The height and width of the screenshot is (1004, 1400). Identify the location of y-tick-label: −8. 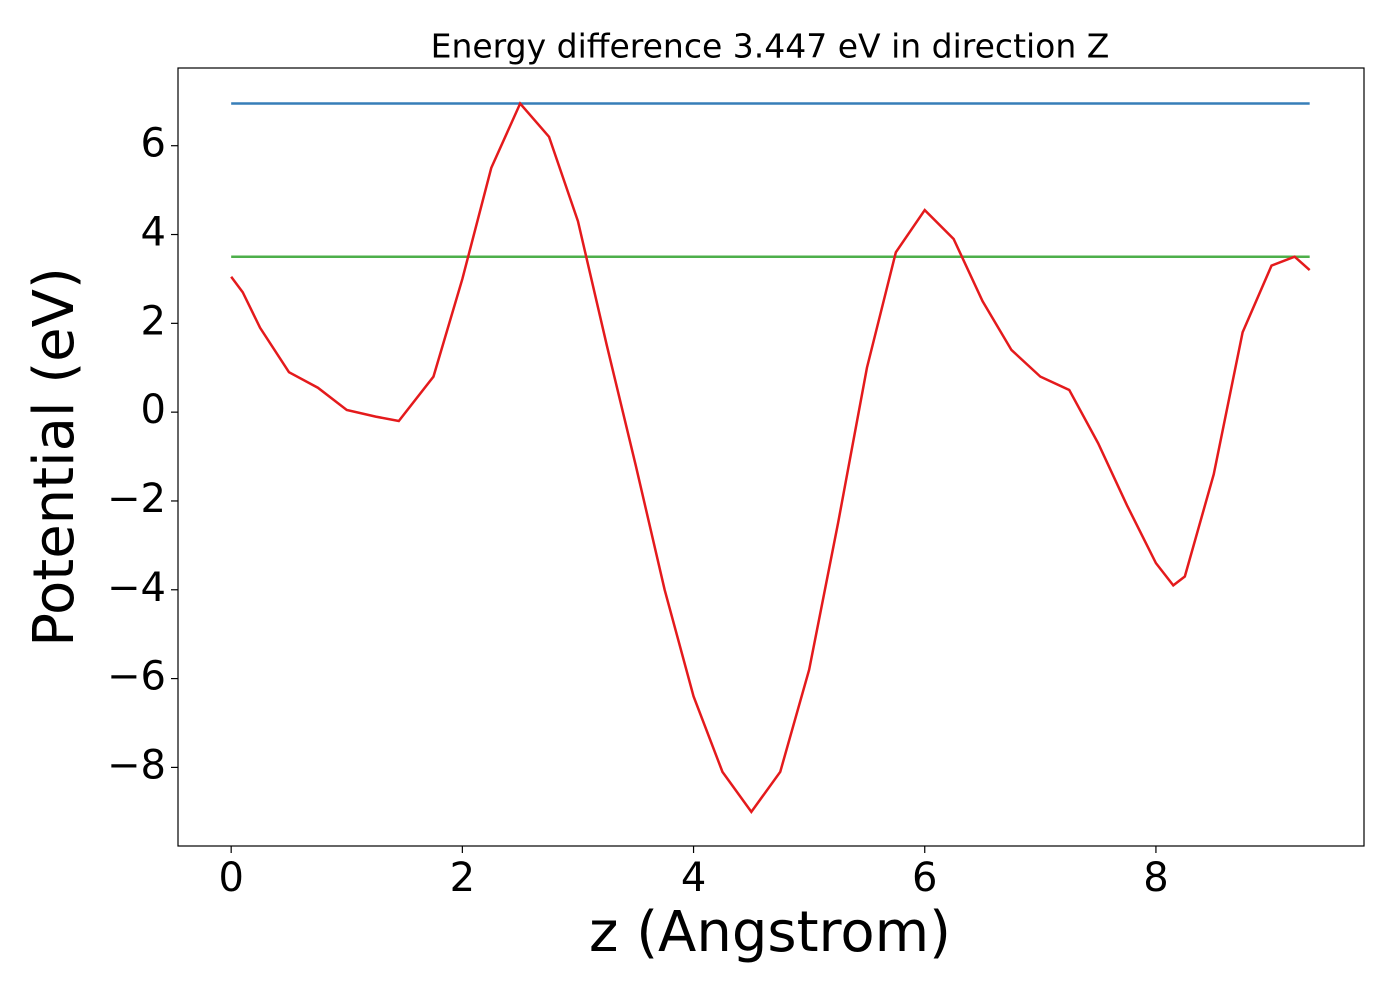
(136, 765).